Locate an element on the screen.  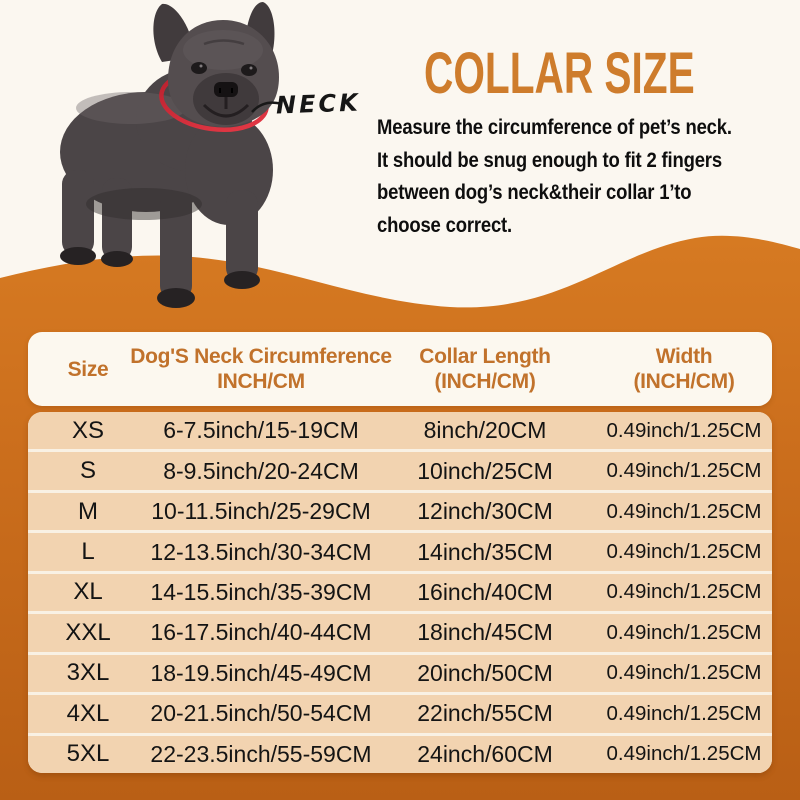
neck-value: 12-13.5inch/30-34CM is located at coordinates (261, 551).